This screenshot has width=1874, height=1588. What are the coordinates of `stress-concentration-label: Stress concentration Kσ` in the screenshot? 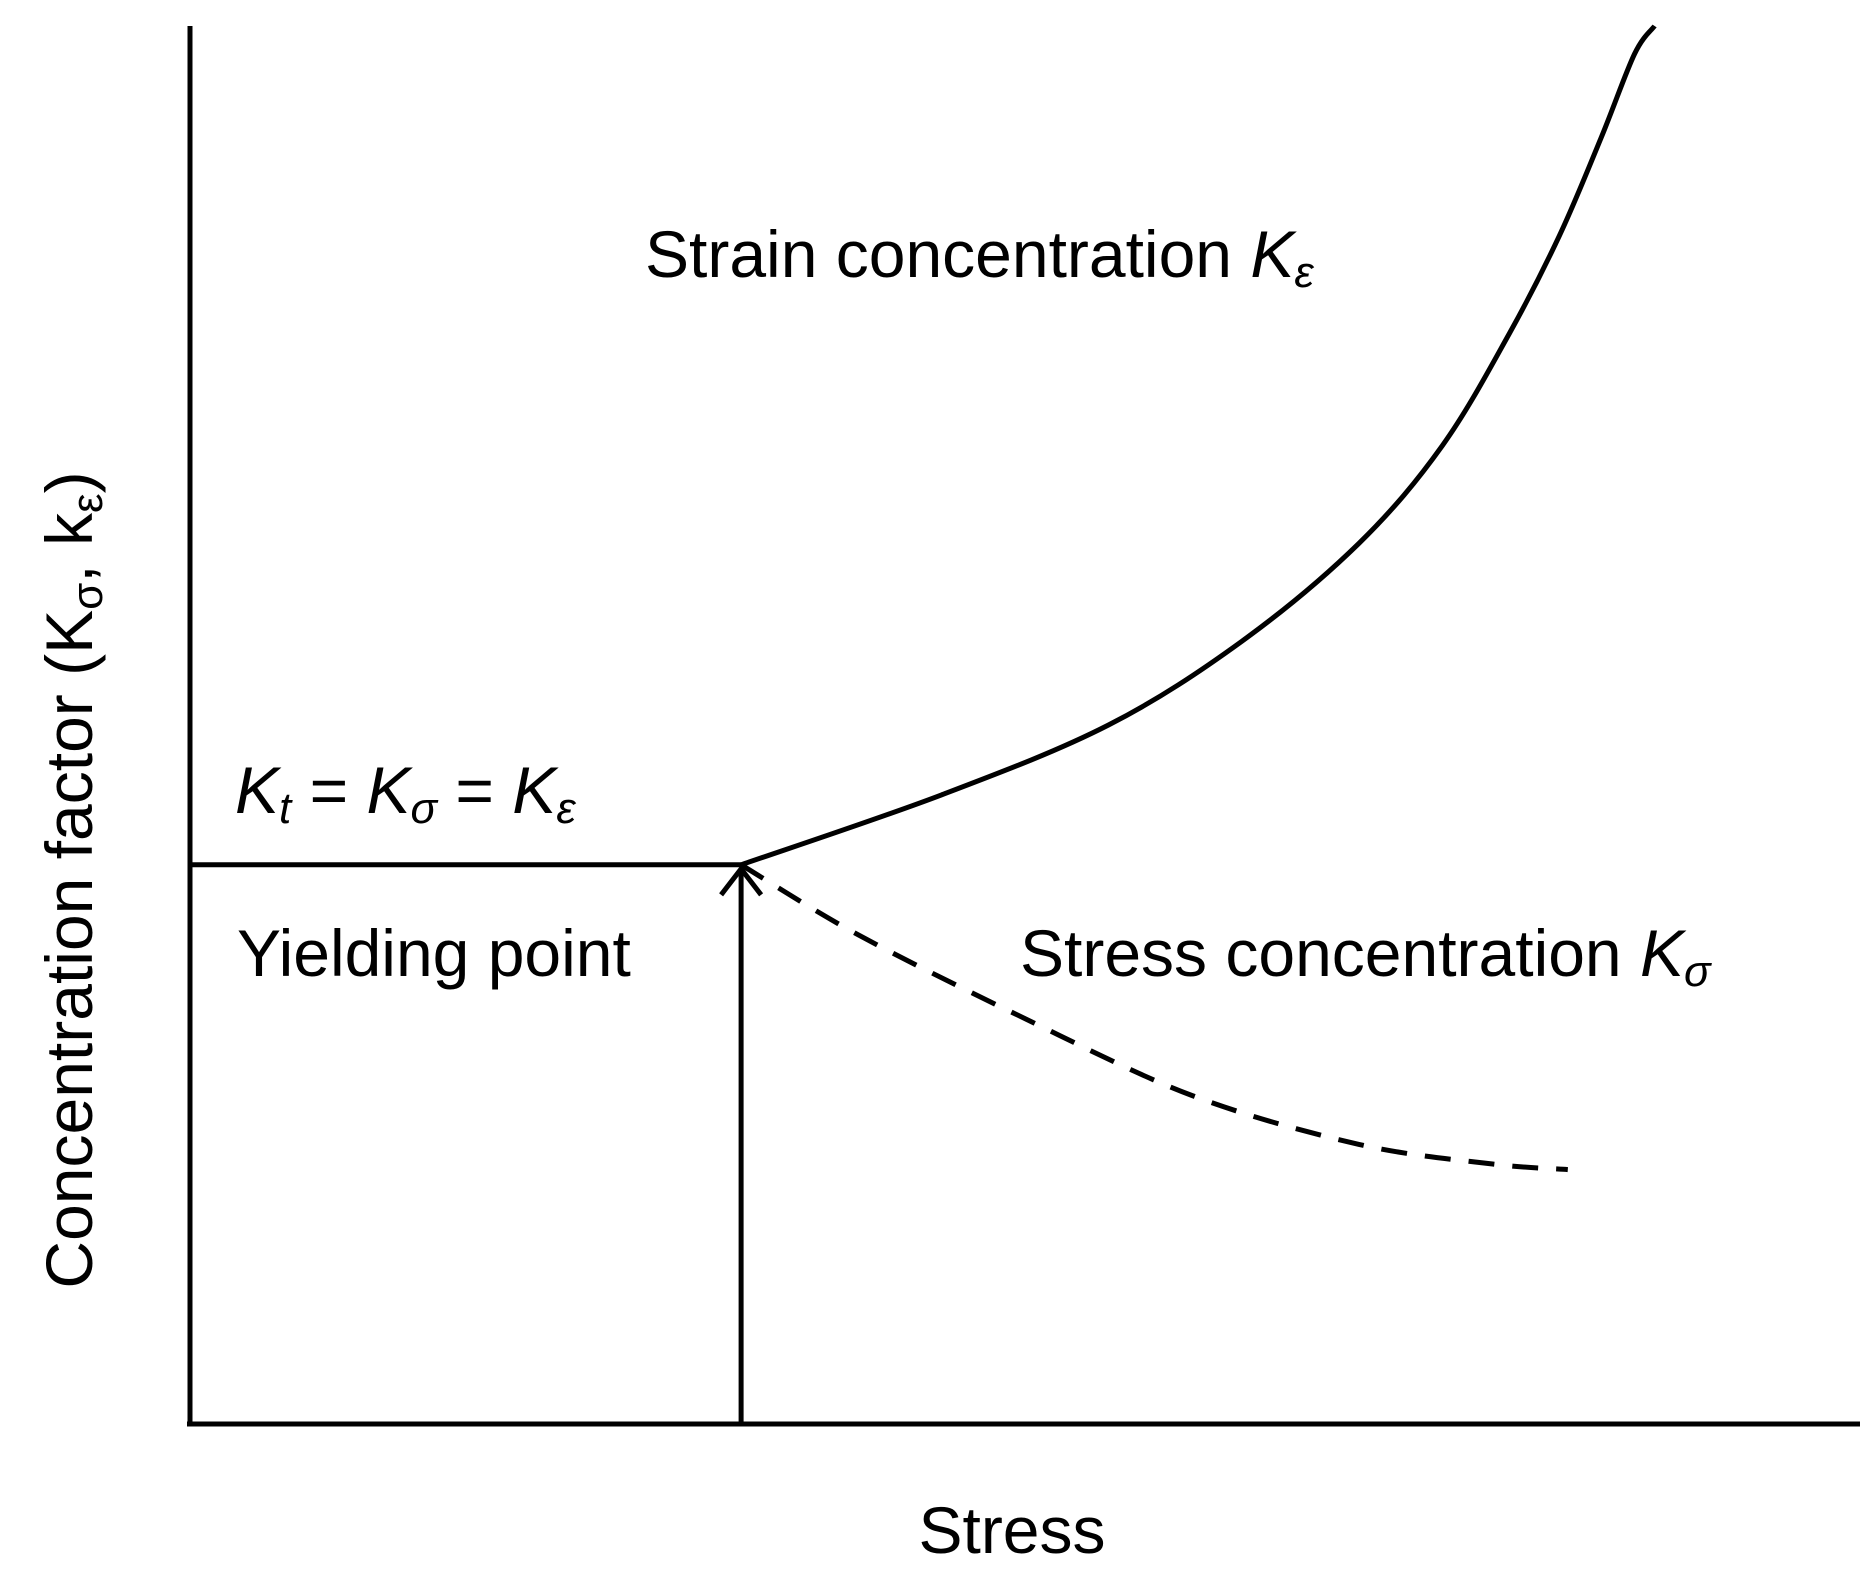 It's located at (1366, 956).